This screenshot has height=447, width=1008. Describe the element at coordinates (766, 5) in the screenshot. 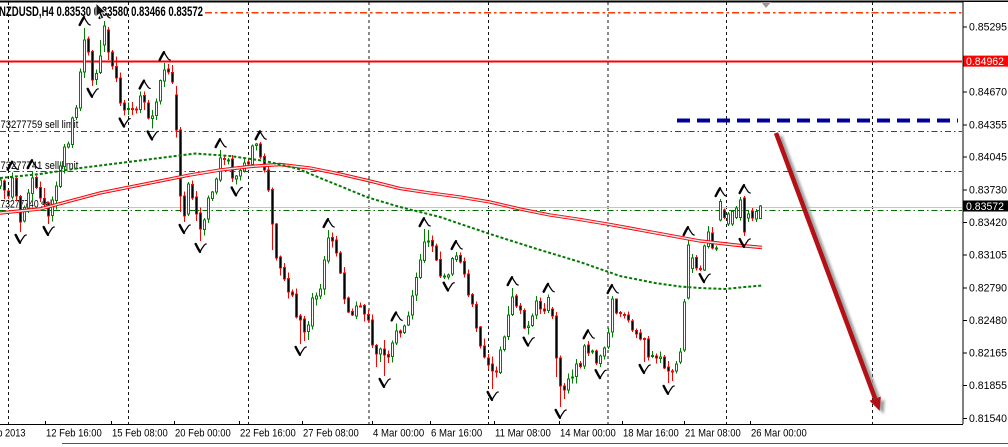

I see `chart-shift-marker` at that location.